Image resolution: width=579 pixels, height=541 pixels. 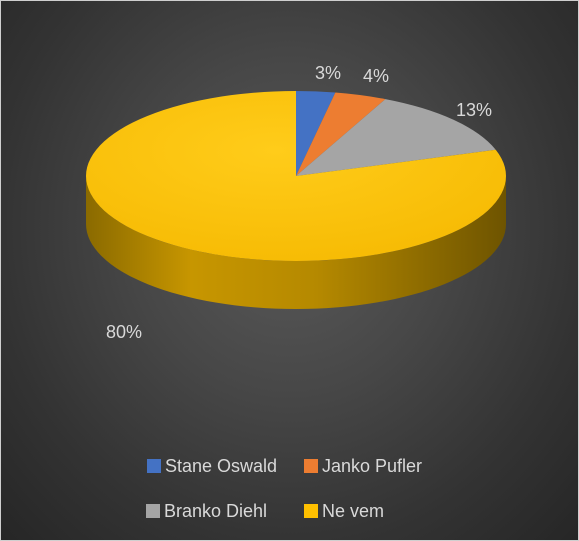 I want to click on legend-item-stane-oswald: Stane Oswald, so click(x=212, y=466).